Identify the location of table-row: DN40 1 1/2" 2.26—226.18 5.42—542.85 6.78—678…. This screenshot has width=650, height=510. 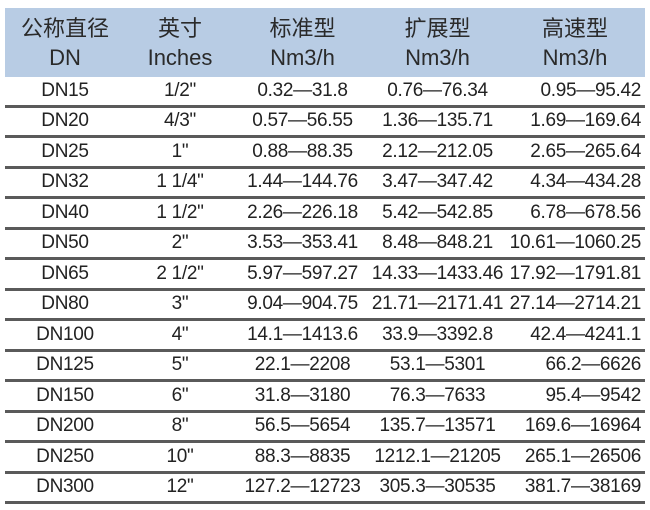
(325, 214).